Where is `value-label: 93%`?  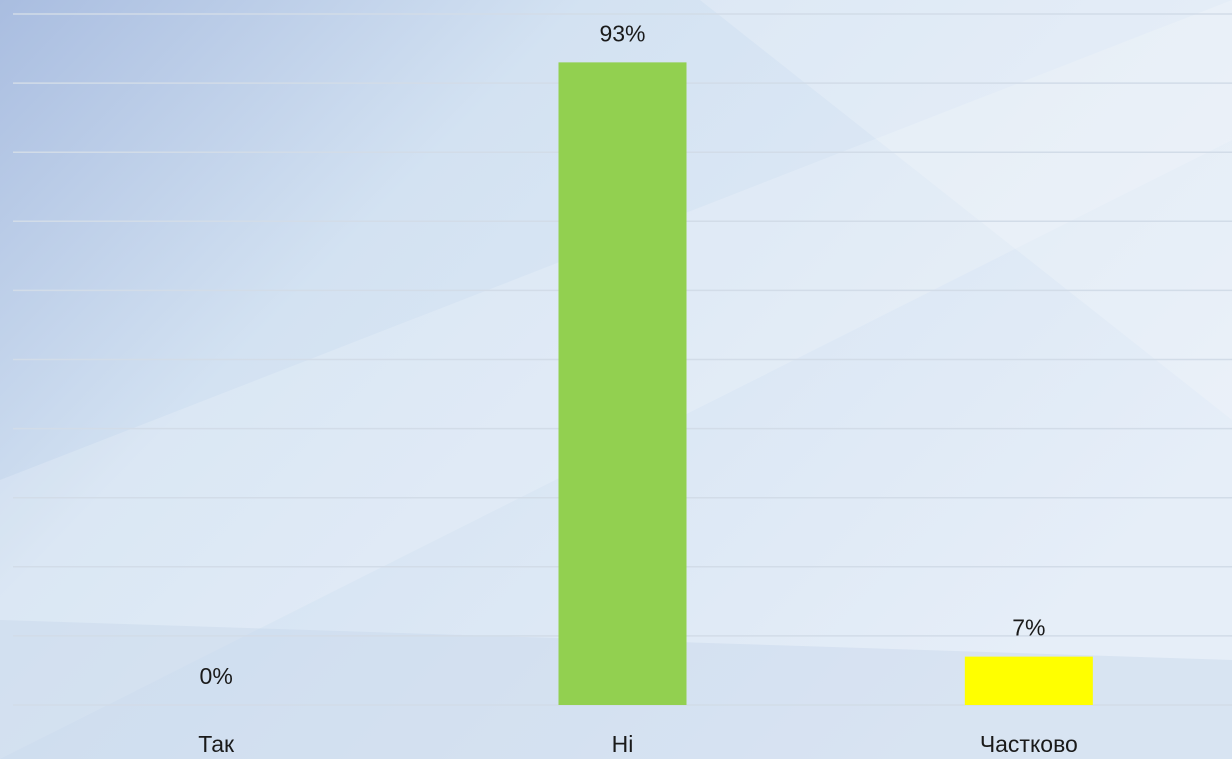
value-label: 93% is located at coordinates (622, 33).